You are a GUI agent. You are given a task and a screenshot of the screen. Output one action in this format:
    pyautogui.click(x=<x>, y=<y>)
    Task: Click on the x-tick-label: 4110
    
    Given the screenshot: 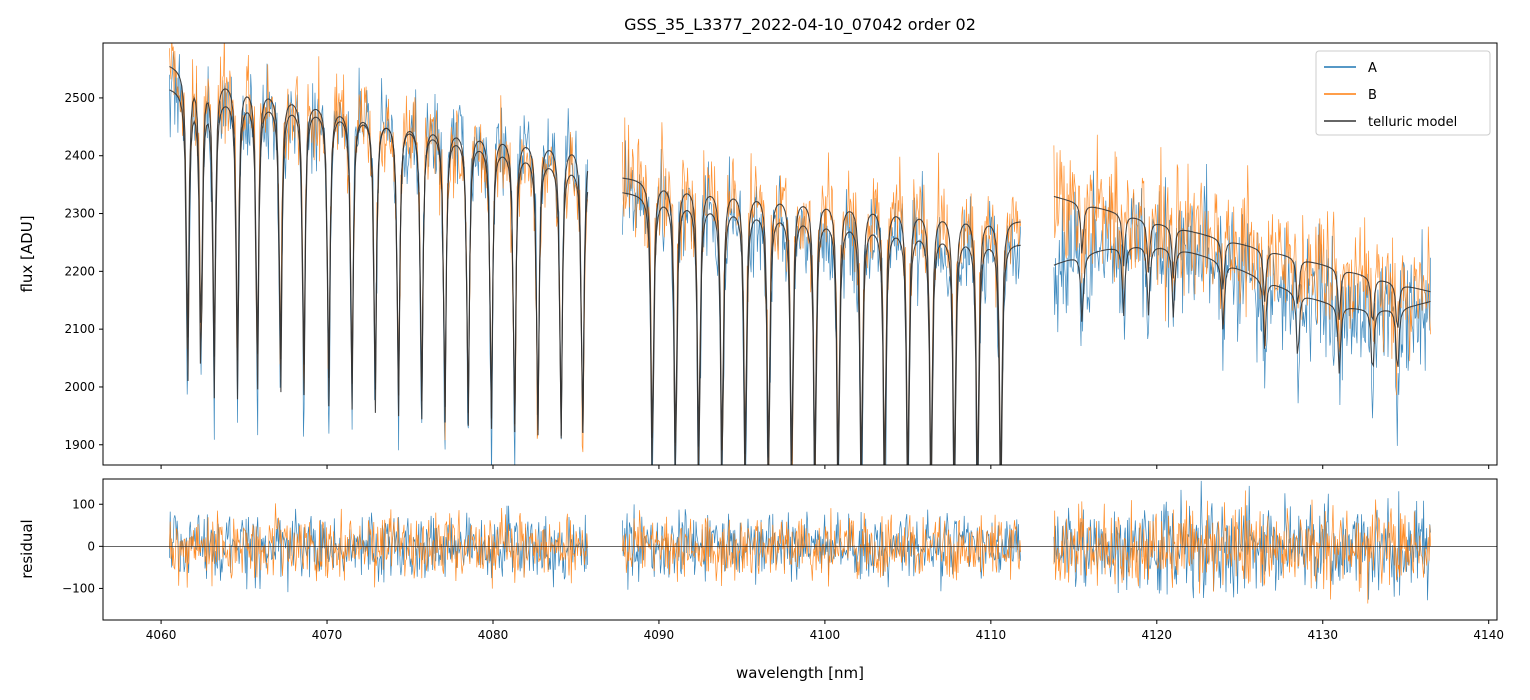 What is the action you would take?
    pyautogui.click(x=991, y=635)
    